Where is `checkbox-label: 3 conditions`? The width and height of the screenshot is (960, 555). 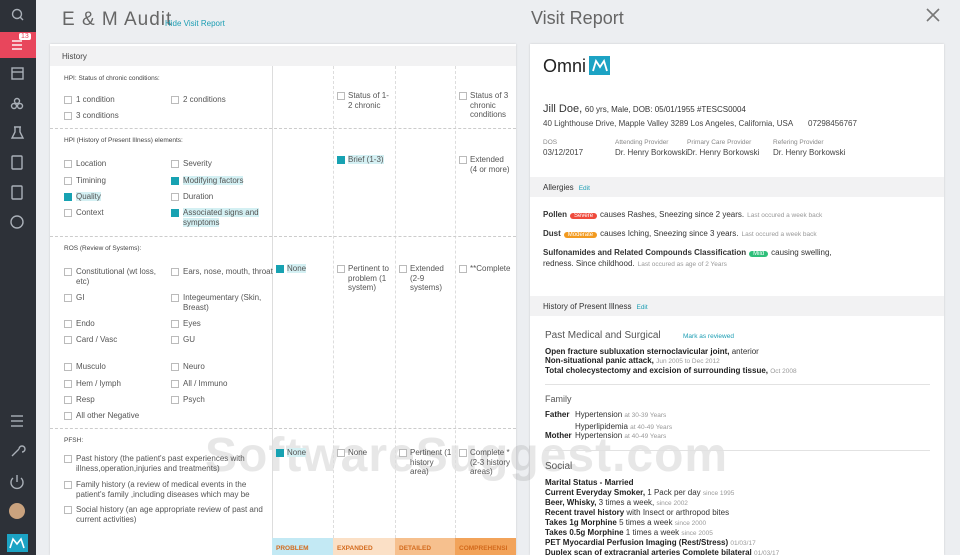 checkbox-label: 3 conditions is located at coordinates (121, 116).